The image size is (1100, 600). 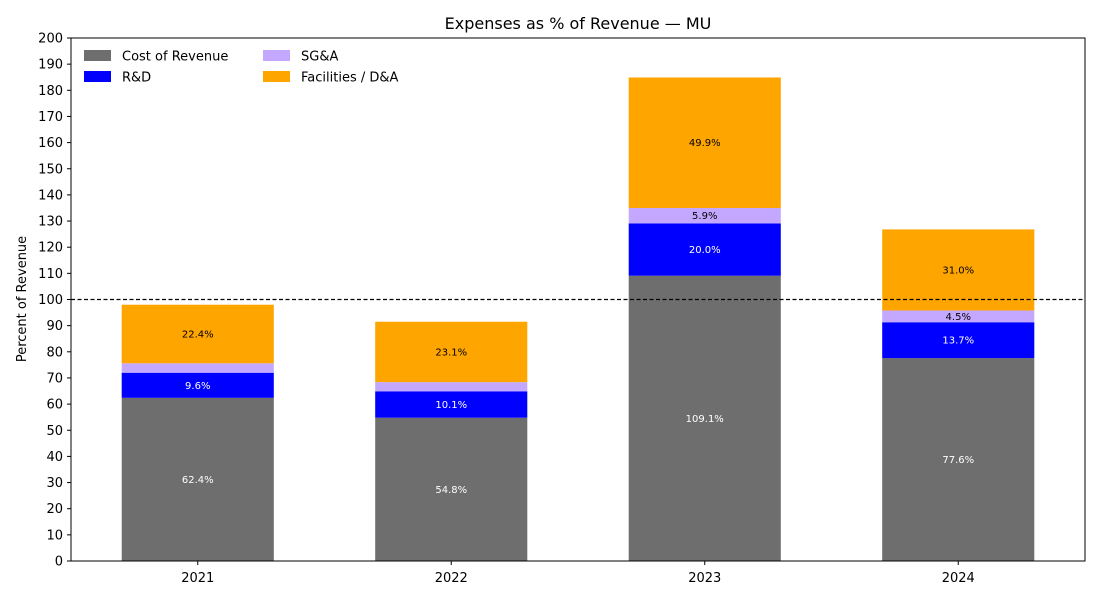 I want to click on data-label: 10.1%, so click(x=451, y=405).